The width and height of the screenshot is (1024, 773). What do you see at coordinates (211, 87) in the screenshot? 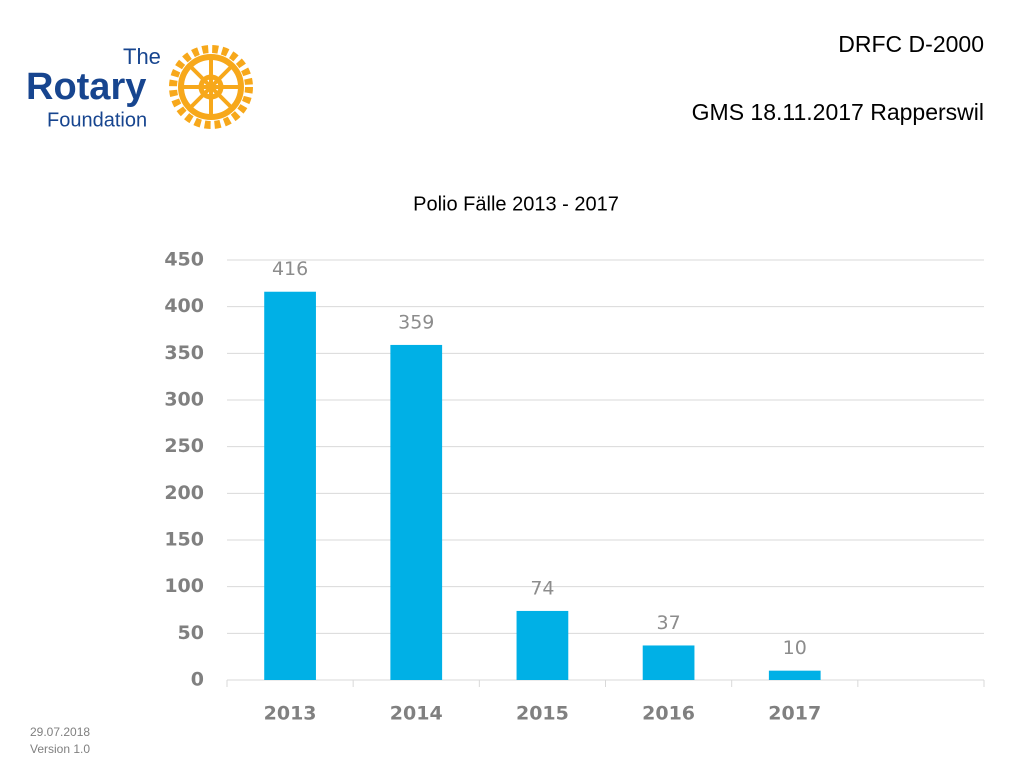
I see `rotary-wheel` at bounding box center [211, 87].